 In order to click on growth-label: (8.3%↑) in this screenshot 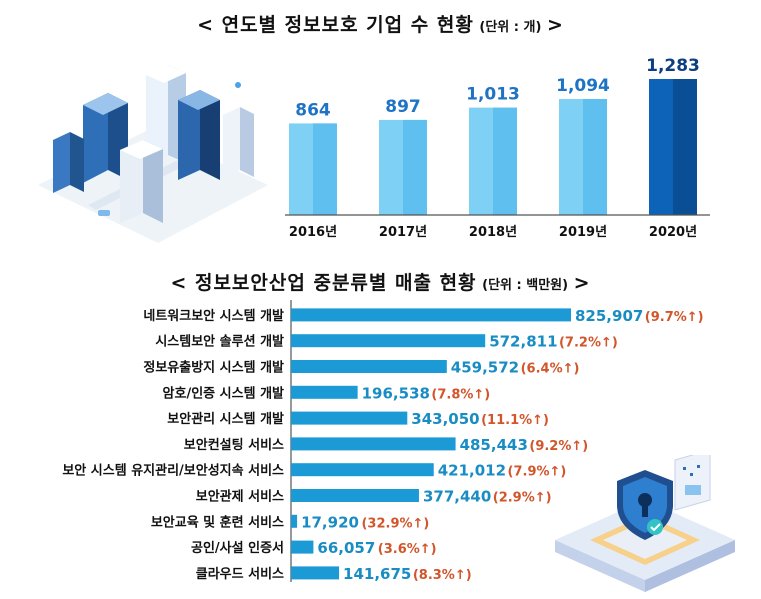, I will do `click(442, 575)`.